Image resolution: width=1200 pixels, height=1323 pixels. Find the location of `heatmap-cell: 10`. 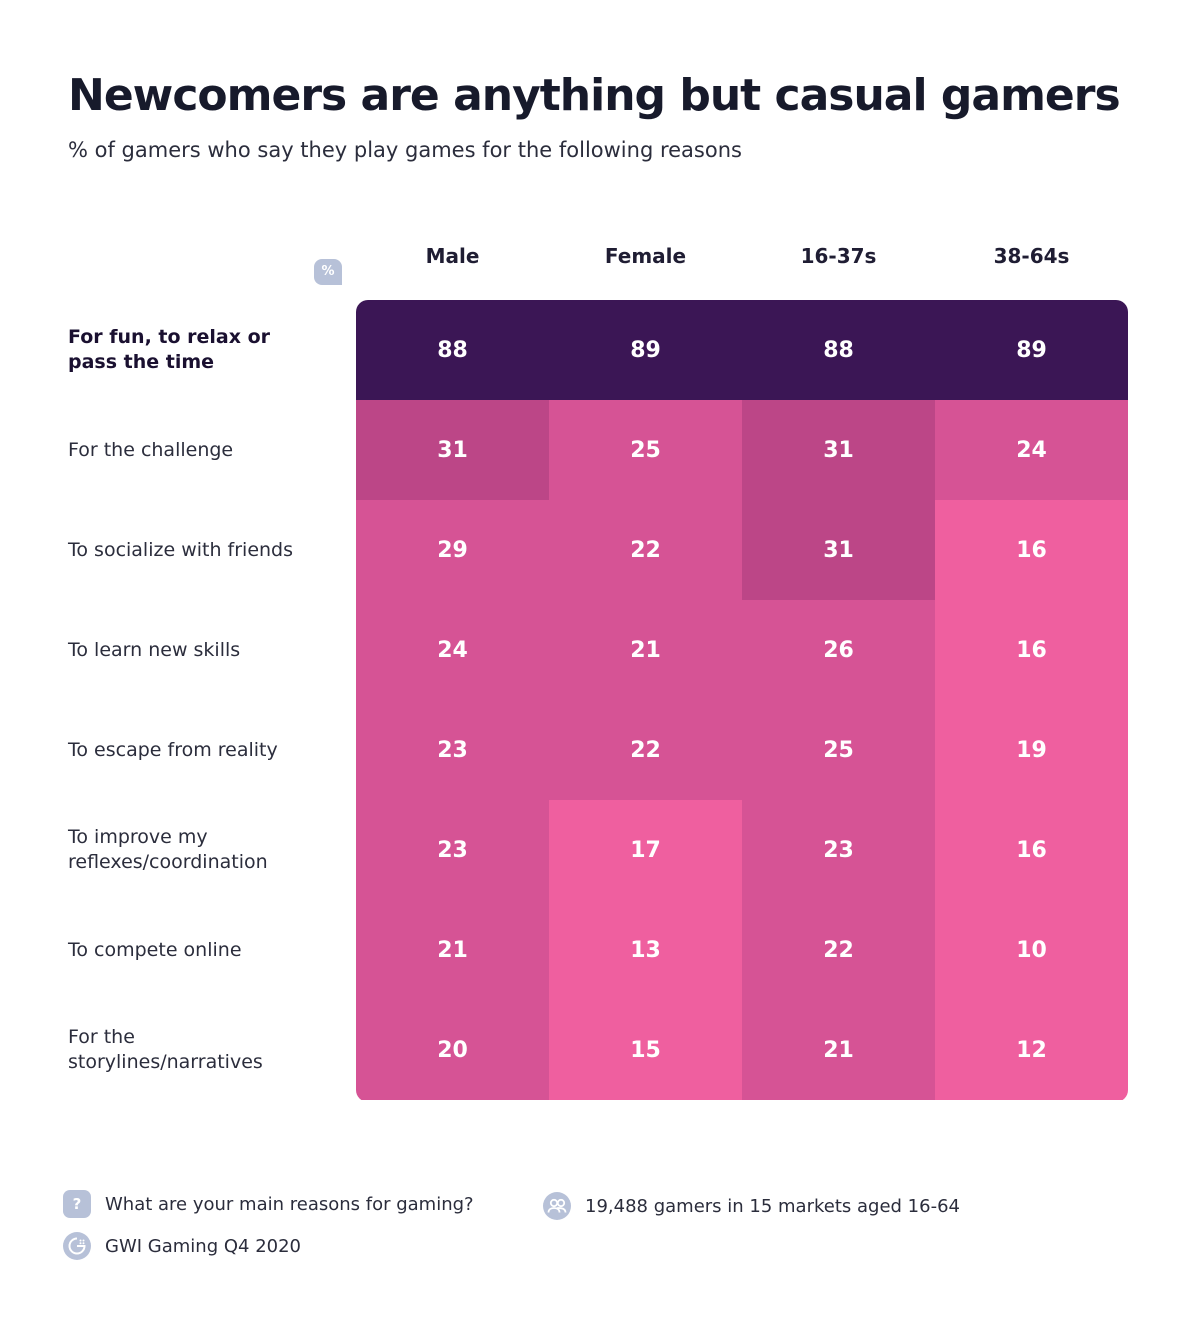

heatmap-cell: 10 is located at coordinates (1031, 950).